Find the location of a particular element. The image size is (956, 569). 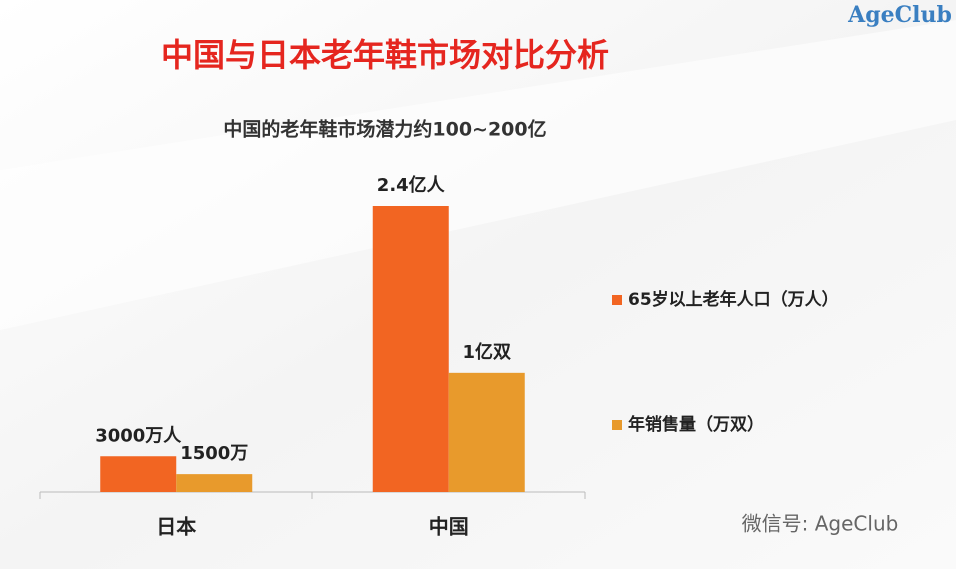

legend-label: 年销售量（万双） is located at coordinates (696, 424).